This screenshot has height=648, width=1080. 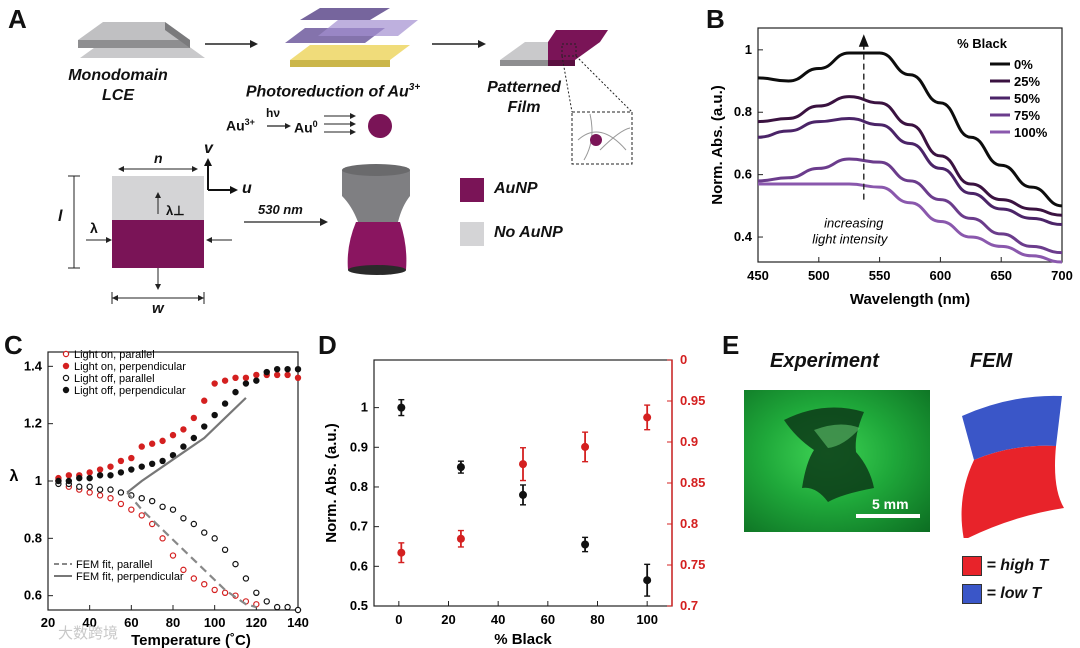 I want to click on panel-d-letter: D, so click(x=327, y=345).